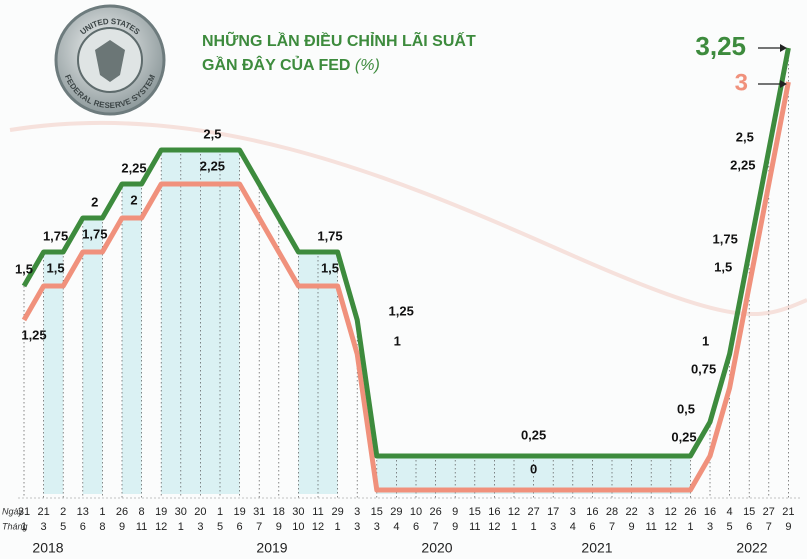 The width and height of the screenshot is (807, 559). I want to click on year-label: 2020, so click(436, 548).